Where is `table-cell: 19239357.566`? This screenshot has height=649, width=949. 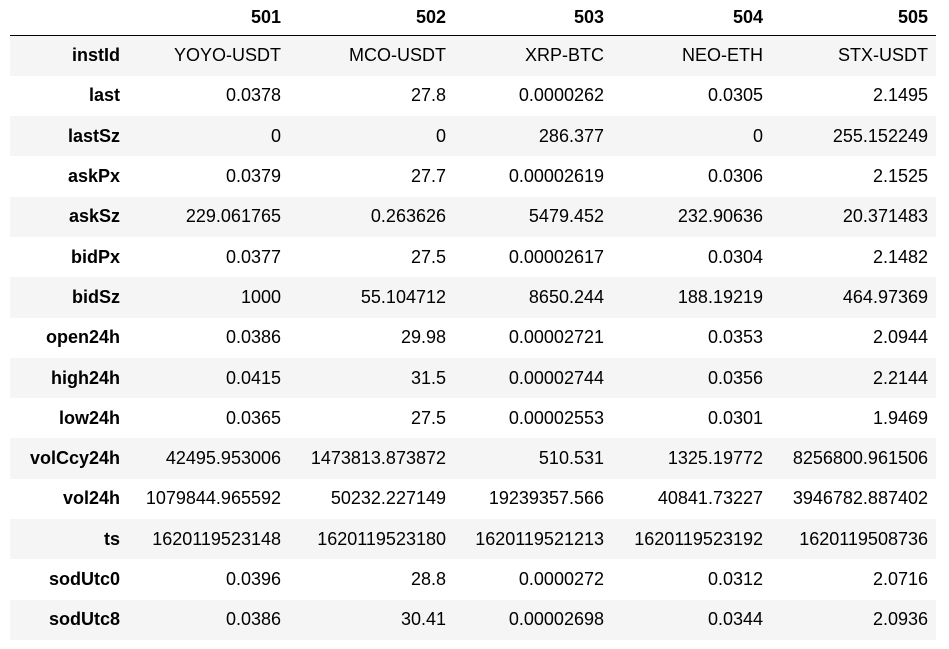
table-cell: 19239357.566 is located at coordinates (546, 498).